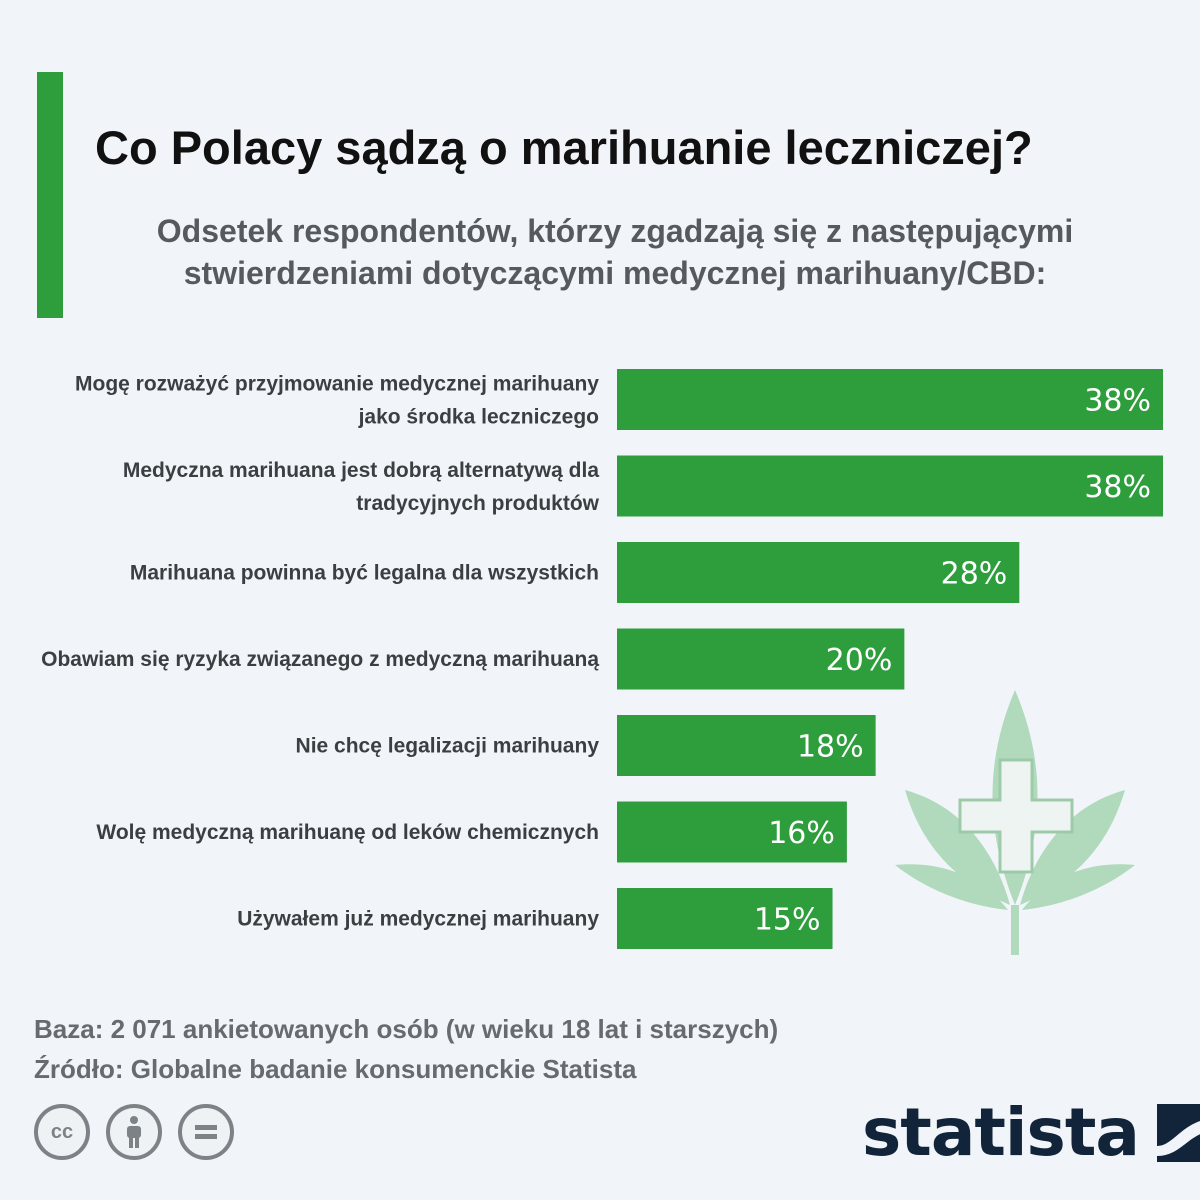 Image resolution: width=1200 pixels, height=1200 pixels. What do you see at coordinates (1001, 1132) in the screenshot?
I see `brand-name: statista` at bounding box center [1001, 1132].